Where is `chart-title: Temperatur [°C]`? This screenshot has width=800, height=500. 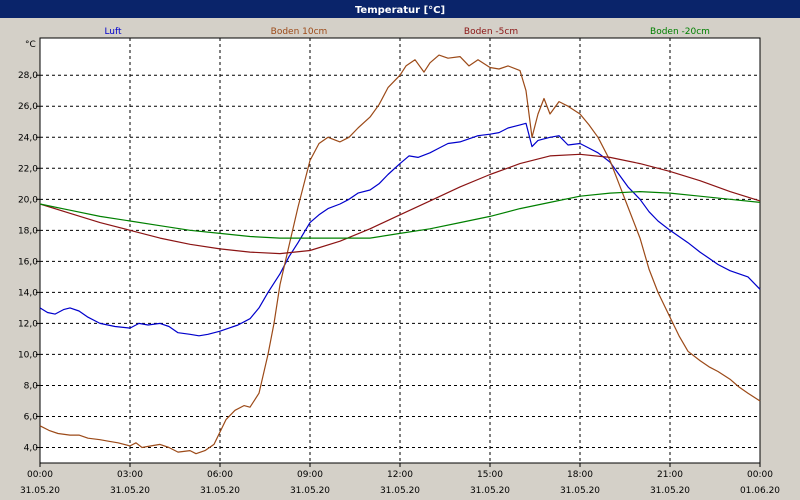 chart-title: Temperatur [°C] is located at coordinates (400, 10).